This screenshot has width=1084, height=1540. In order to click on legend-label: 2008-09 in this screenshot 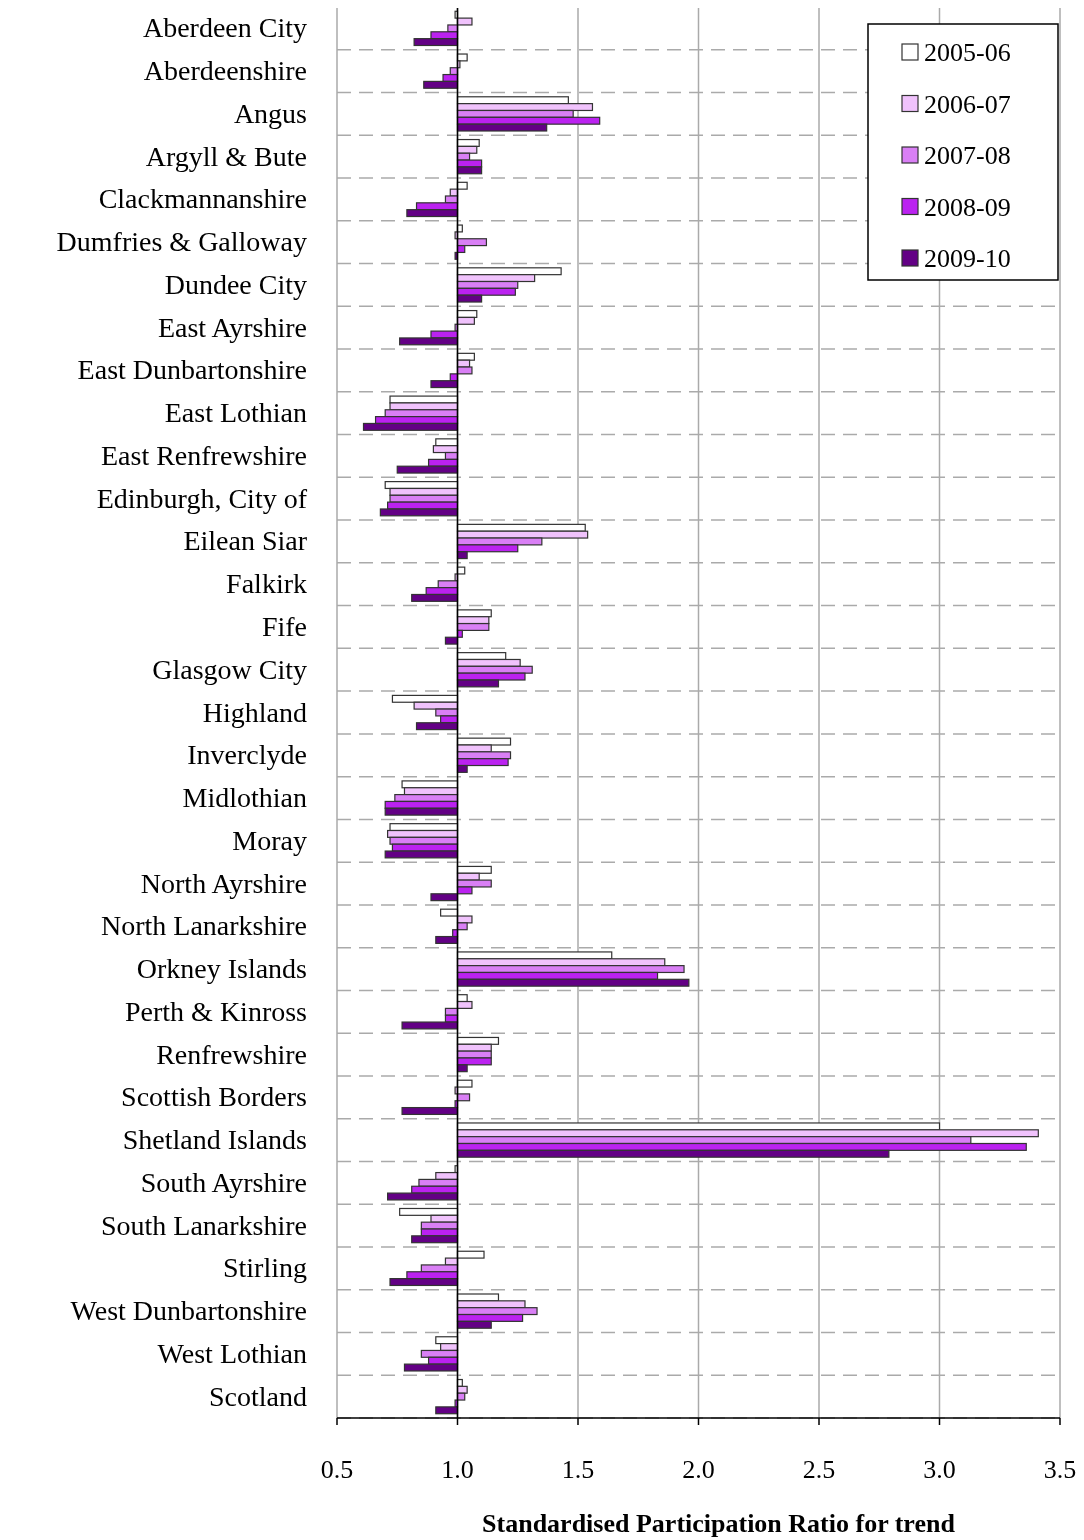, I will do `click(967, 207)`.